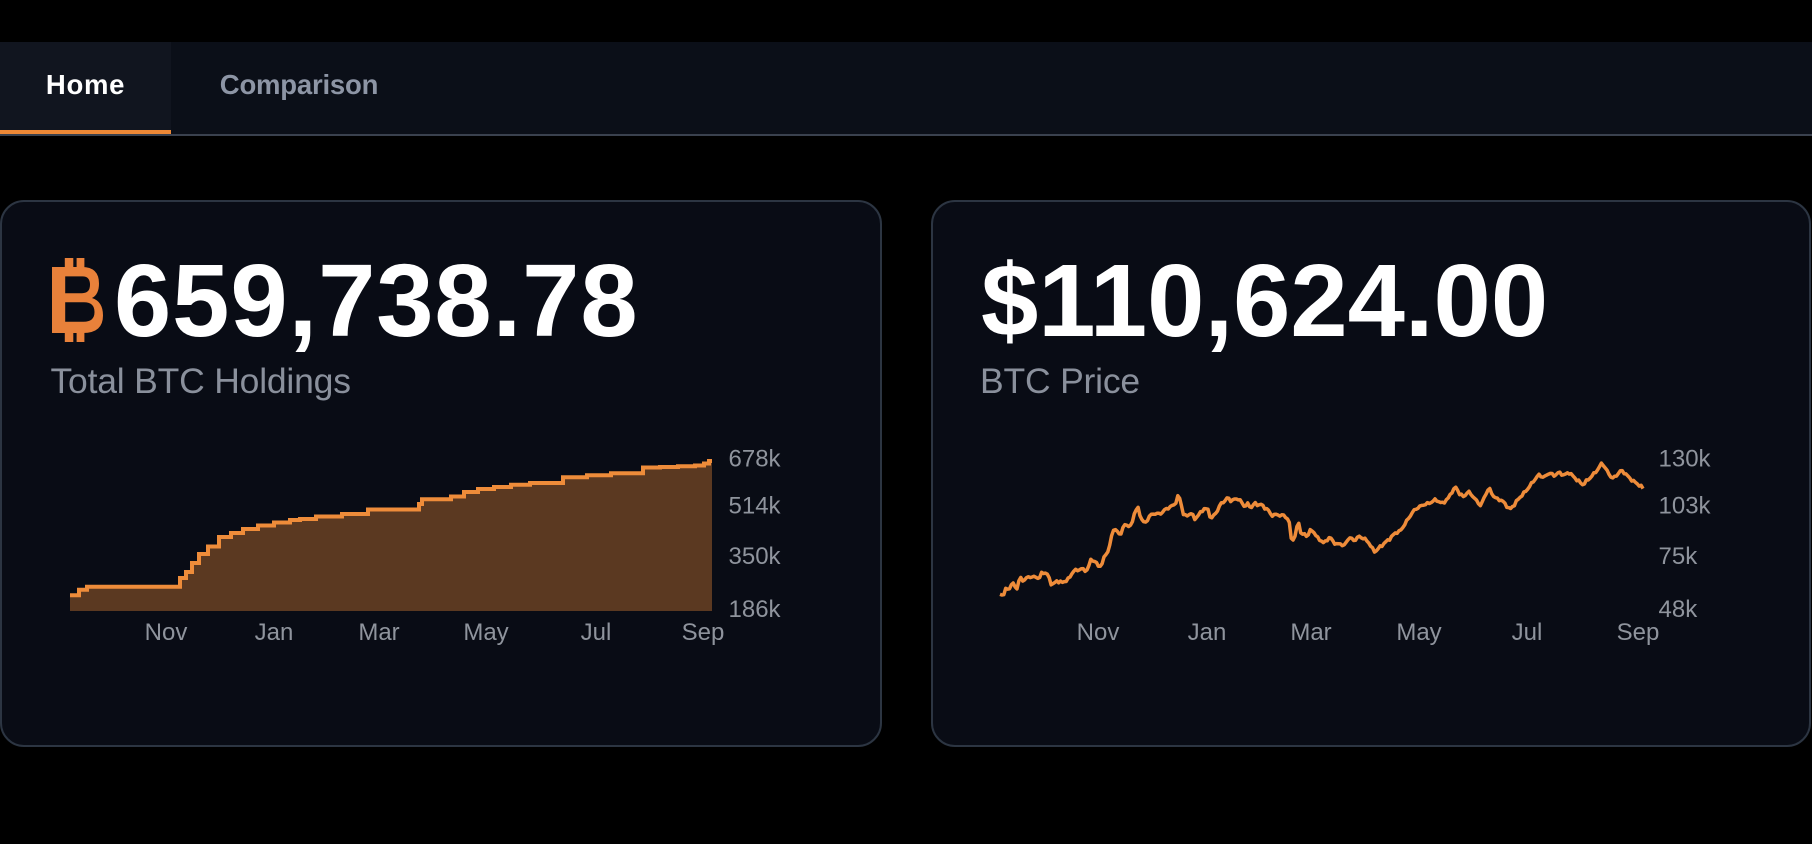  Describe the element at coordinates (755, 609) in the screenshot. I see `svg-text: 186k` at that location.